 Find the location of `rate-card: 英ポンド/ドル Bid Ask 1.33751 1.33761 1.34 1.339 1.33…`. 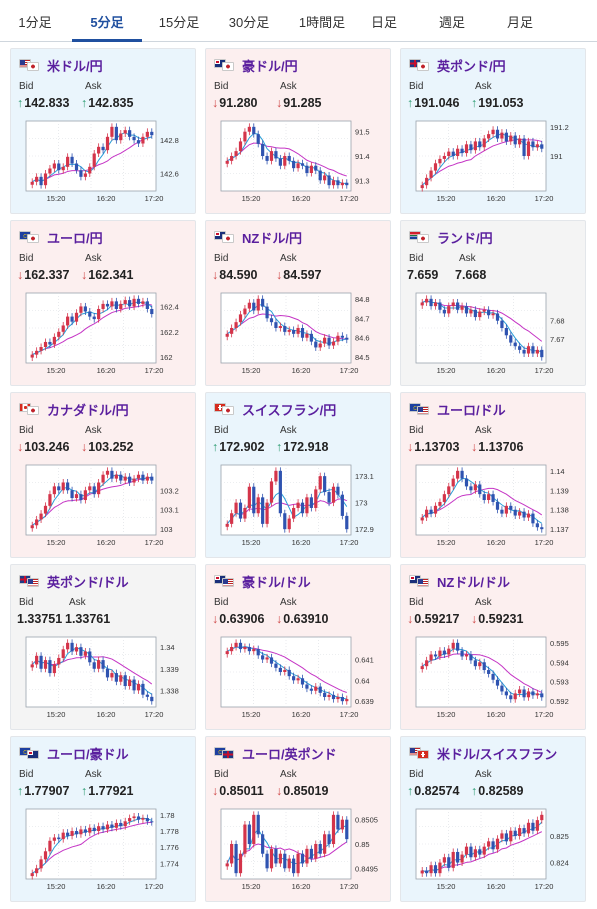

rate-card: 英ポンド/ドル Bid Ask 1.33751 1.33761 1.34 1.339 1.33… is located at coordinates (103, 647).